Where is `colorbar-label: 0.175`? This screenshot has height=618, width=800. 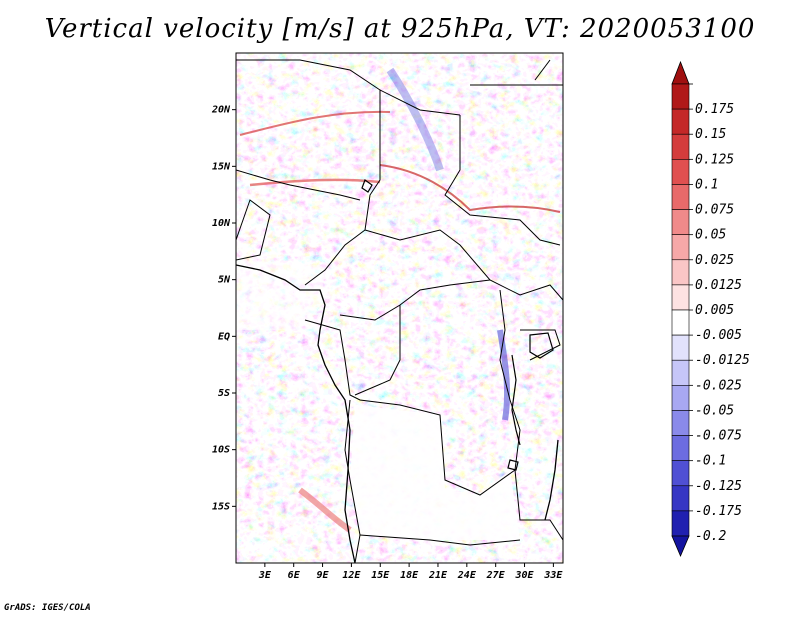 colorbar-label: 0.175 is located at coordinates (714, 109).